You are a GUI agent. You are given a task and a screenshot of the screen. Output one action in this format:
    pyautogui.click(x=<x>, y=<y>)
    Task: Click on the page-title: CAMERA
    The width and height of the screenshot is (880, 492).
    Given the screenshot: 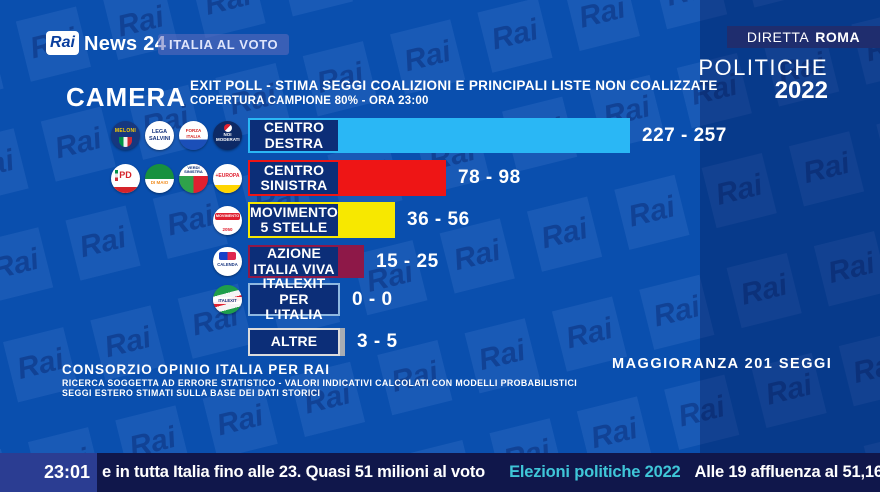 What is the action you would take?
    pyautogui.click(x=126, y=97)
    